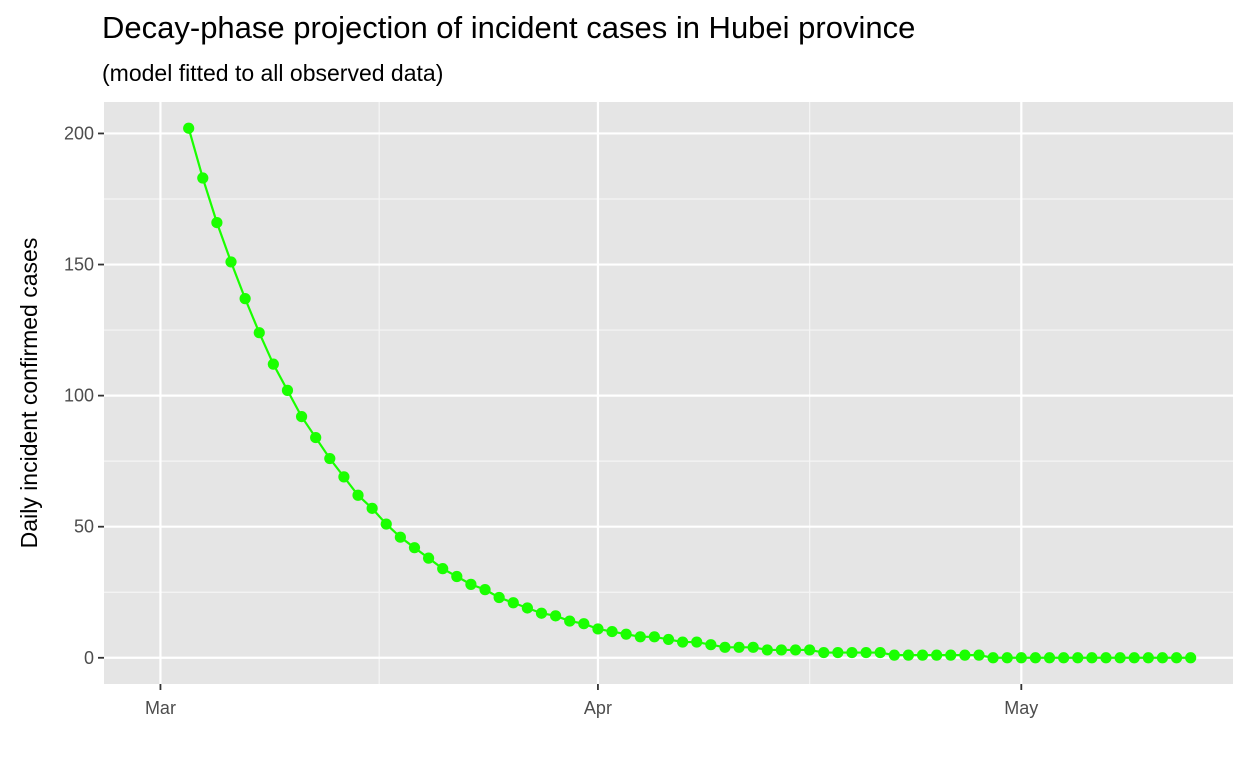  What do you see at coordinates (79, 265) in the screenshot?
I see `y-tick-label: 150` at bounding box center [79, 265].